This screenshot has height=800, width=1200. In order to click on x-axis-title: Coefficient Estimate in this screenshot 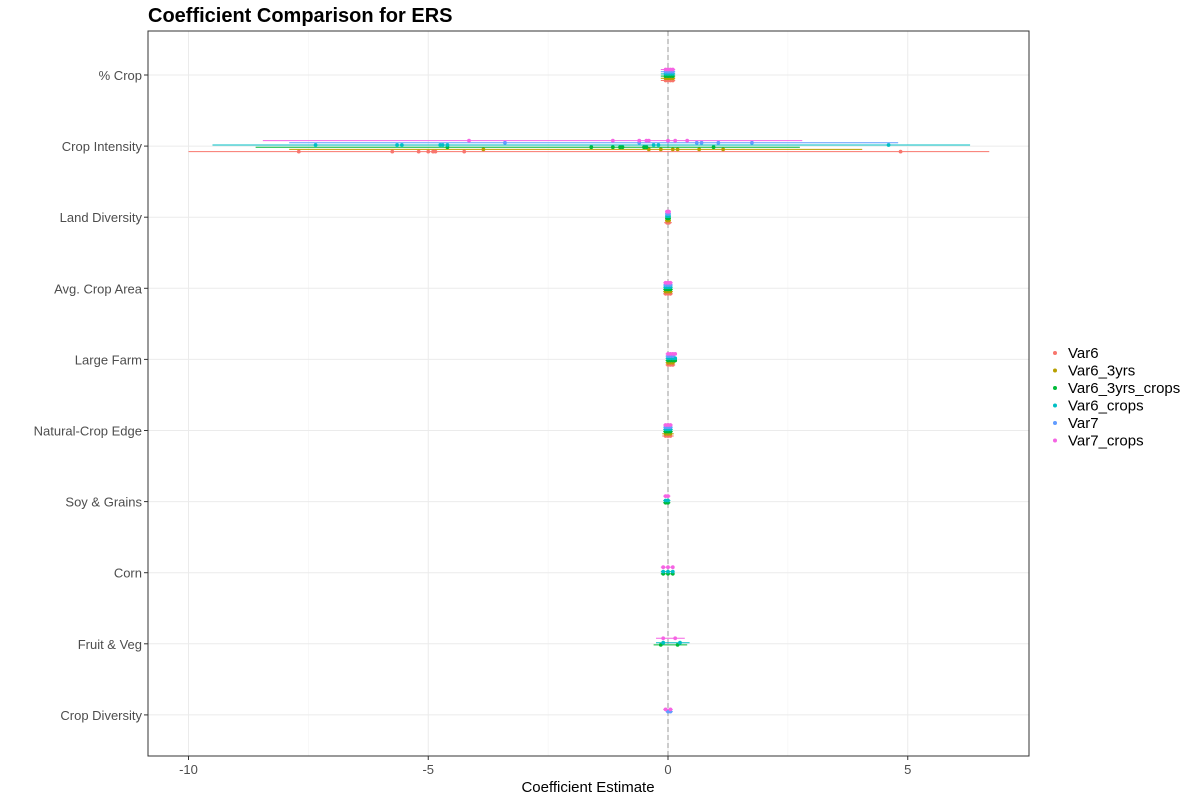, I will do `click(587, 787)`.